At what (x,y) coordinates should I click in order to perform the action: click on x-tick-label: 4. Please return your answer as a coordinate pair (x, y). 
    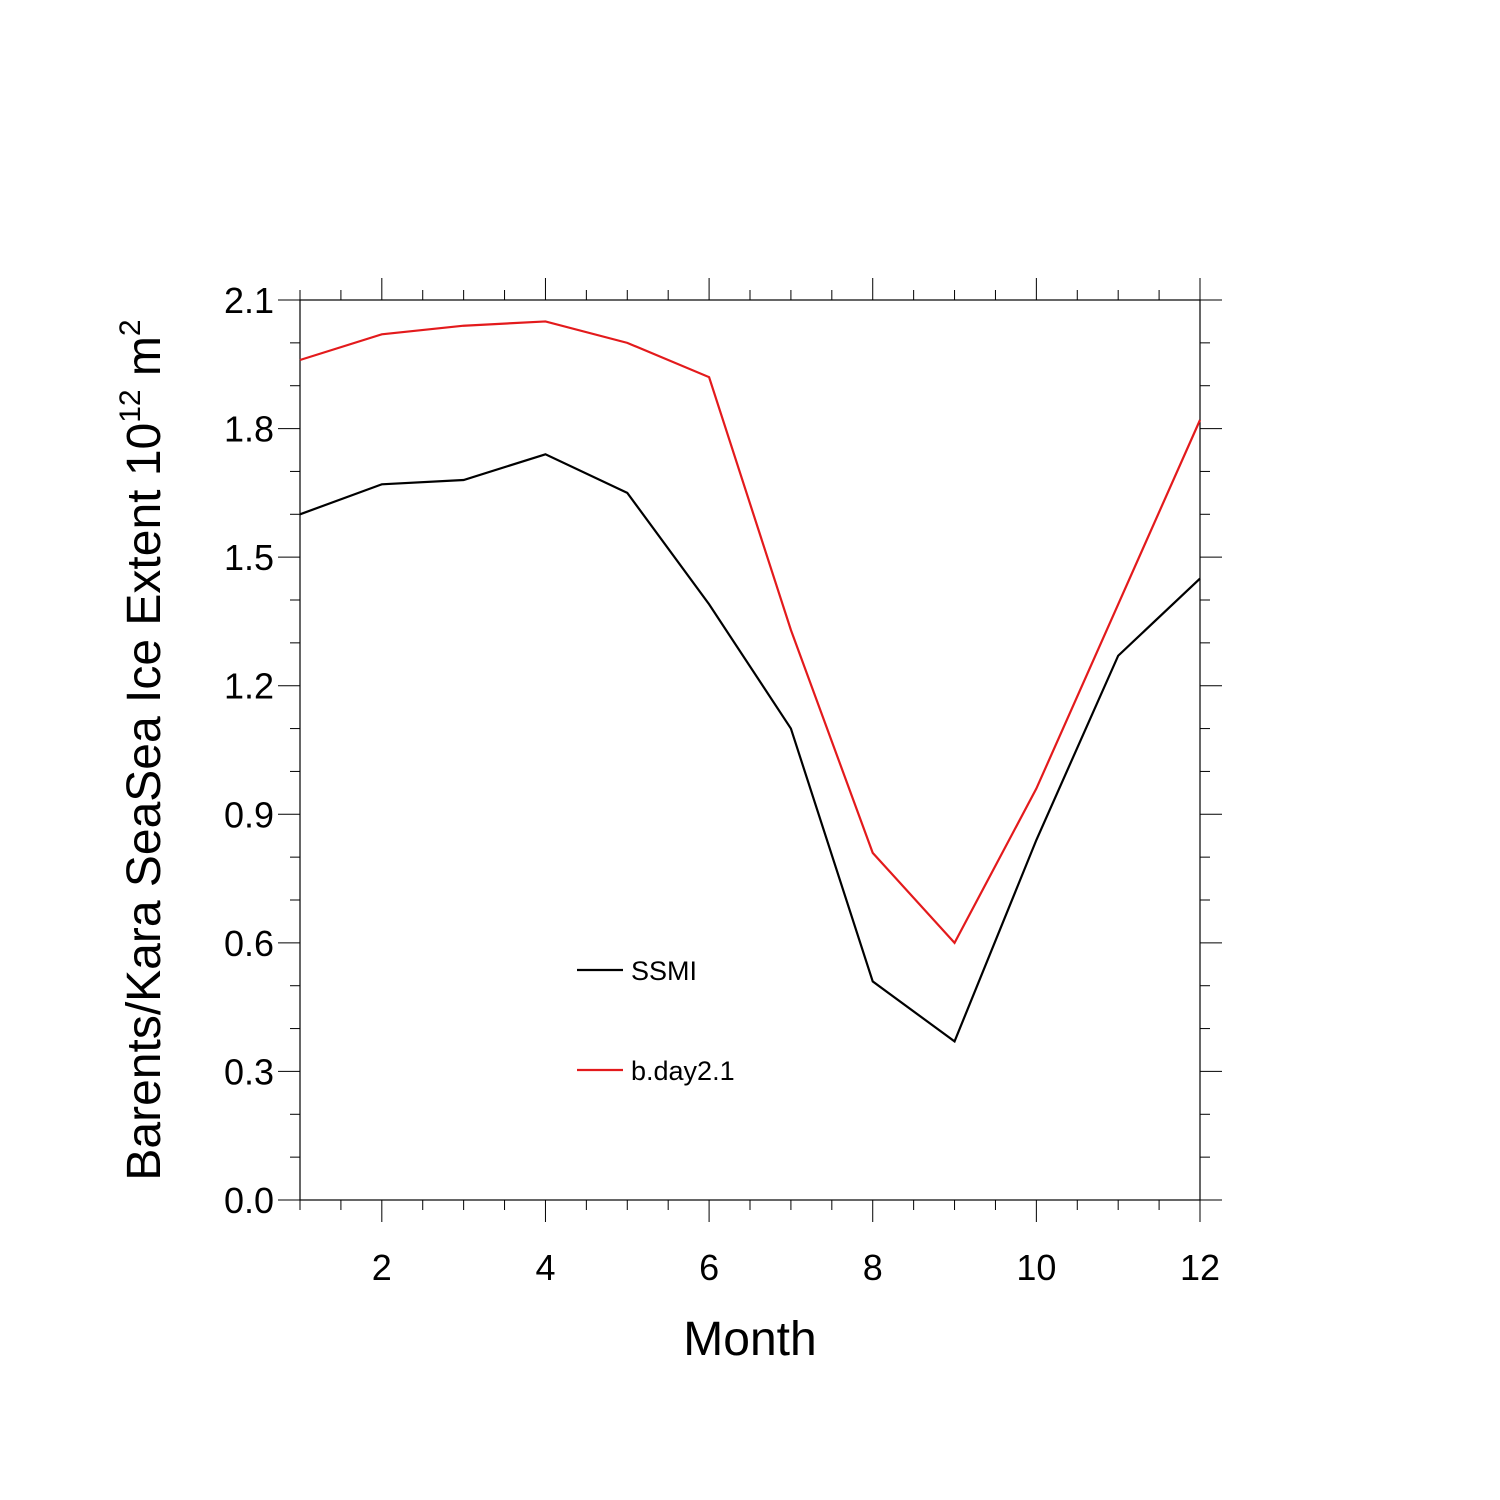
    Looking at the image, I should click on (545, 1267).